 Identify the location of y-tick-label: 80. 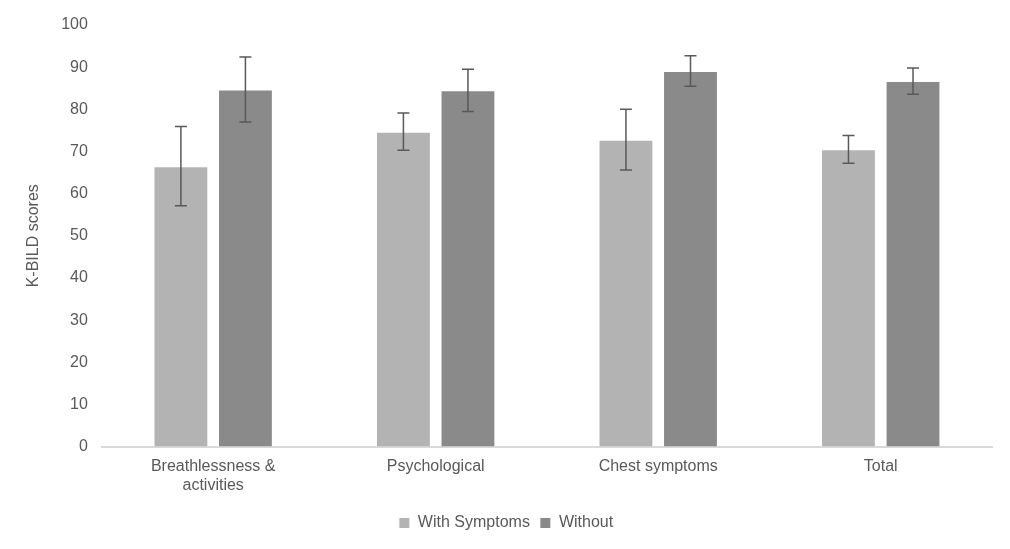
(79, 108).